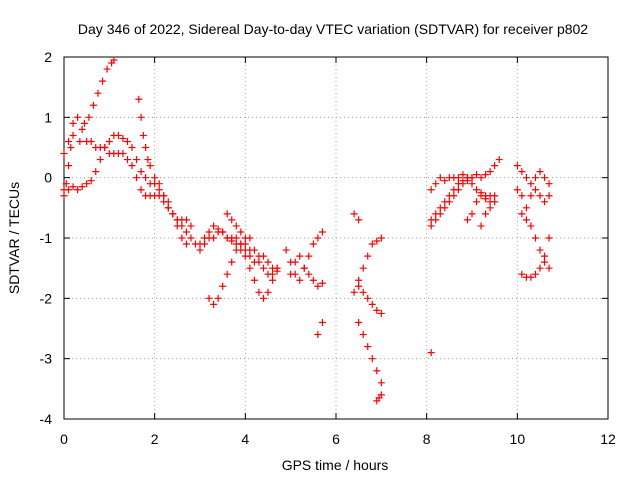 The image size is (640, 480). Describe the element at coordinates (427, 439) in the screenshot. I see `x-tick-label: 8` at that location.